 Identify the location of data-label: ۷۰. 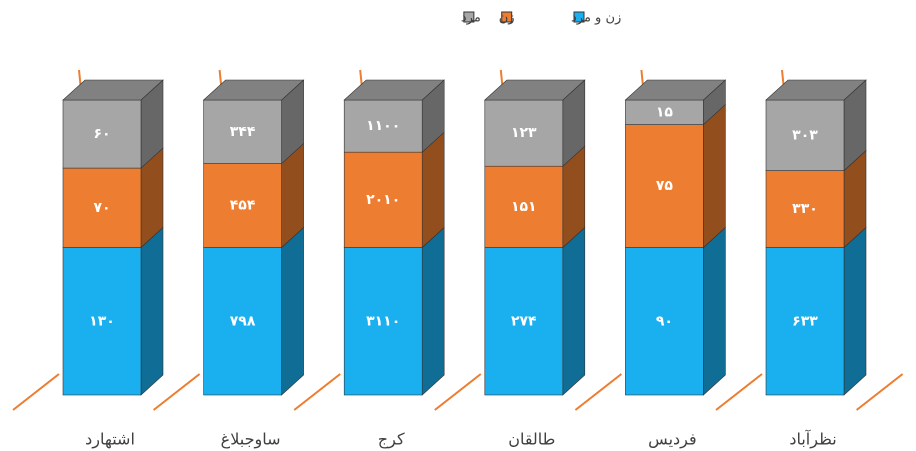
(101, 208).